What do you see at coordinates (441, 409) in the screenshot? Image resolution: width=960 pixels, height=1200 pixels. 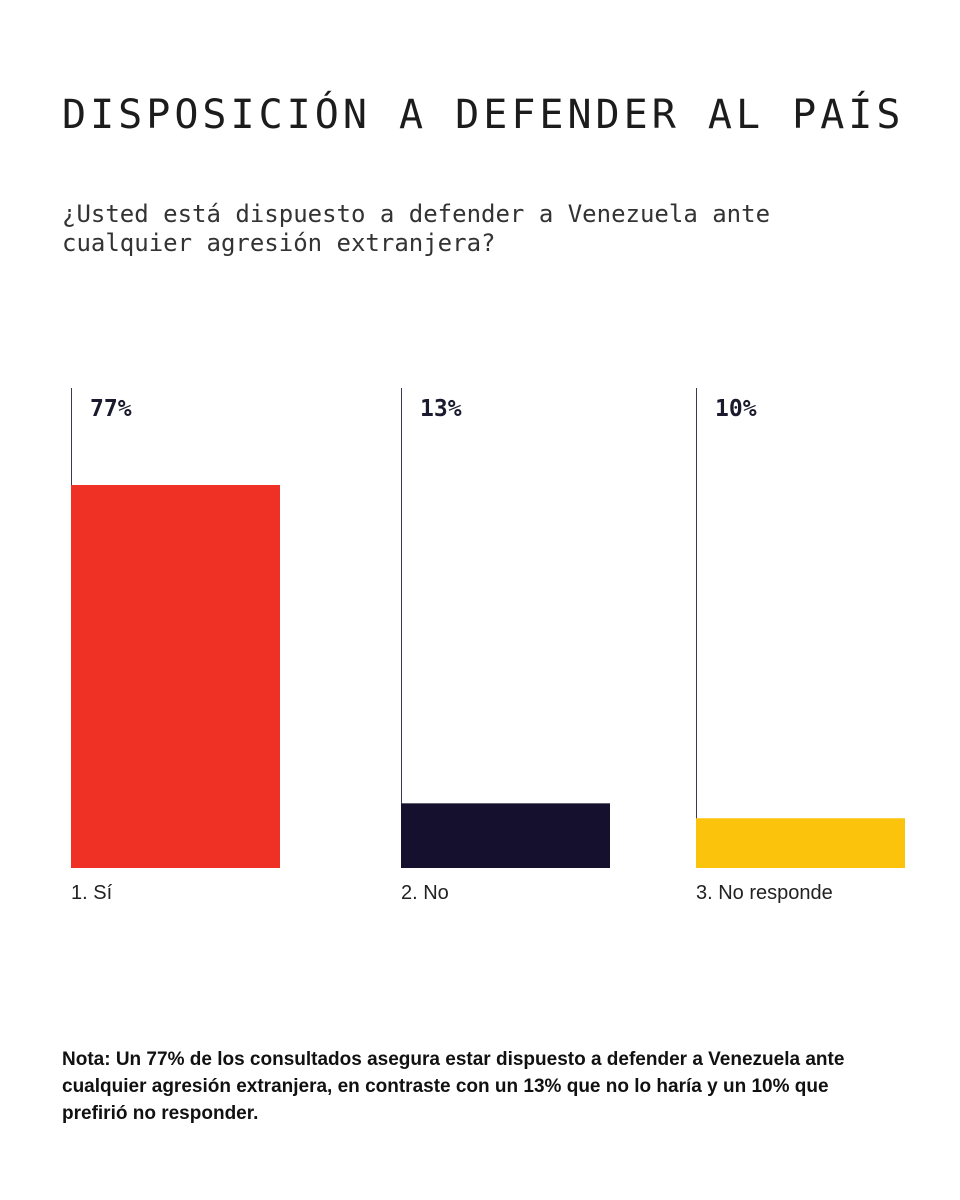 I see `bar-value-label: 13%` at bounding box center [441, 409].